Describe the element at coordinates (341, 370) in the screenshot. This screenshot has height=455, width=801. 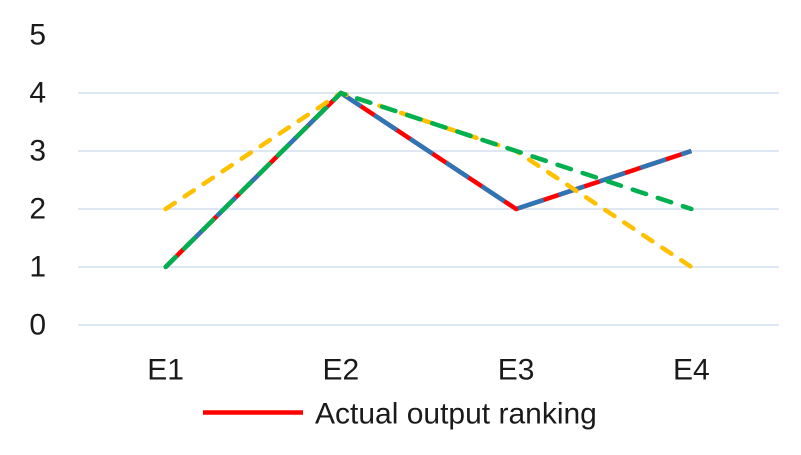
I see `x-category-label: E2` at that location.